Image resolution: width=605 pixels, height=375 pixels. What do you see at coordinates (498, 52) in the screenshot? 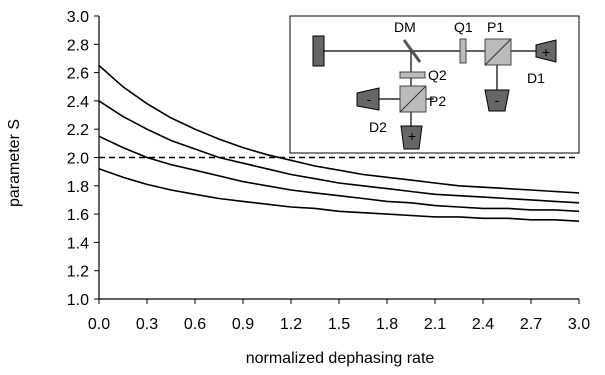
I see `polarizer-p1-diagonal` at bounding box center [498, 52].